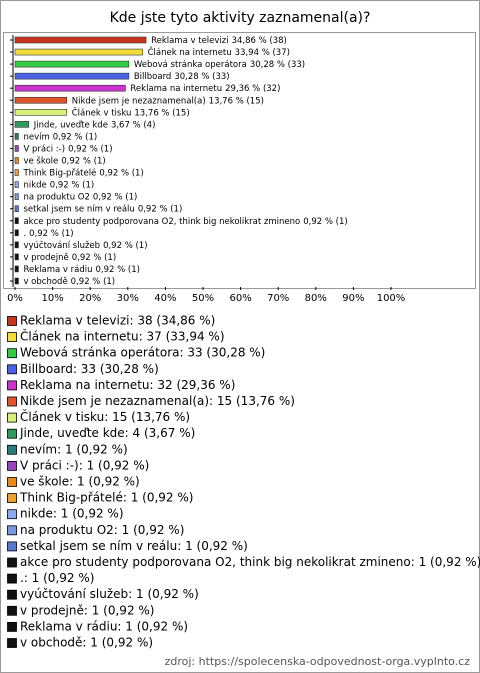 This screenshot has width=480, height=673. Describe the element at coordinates (316, 298) in the screenshot. I see `x-tick-label: 80%` at that location.